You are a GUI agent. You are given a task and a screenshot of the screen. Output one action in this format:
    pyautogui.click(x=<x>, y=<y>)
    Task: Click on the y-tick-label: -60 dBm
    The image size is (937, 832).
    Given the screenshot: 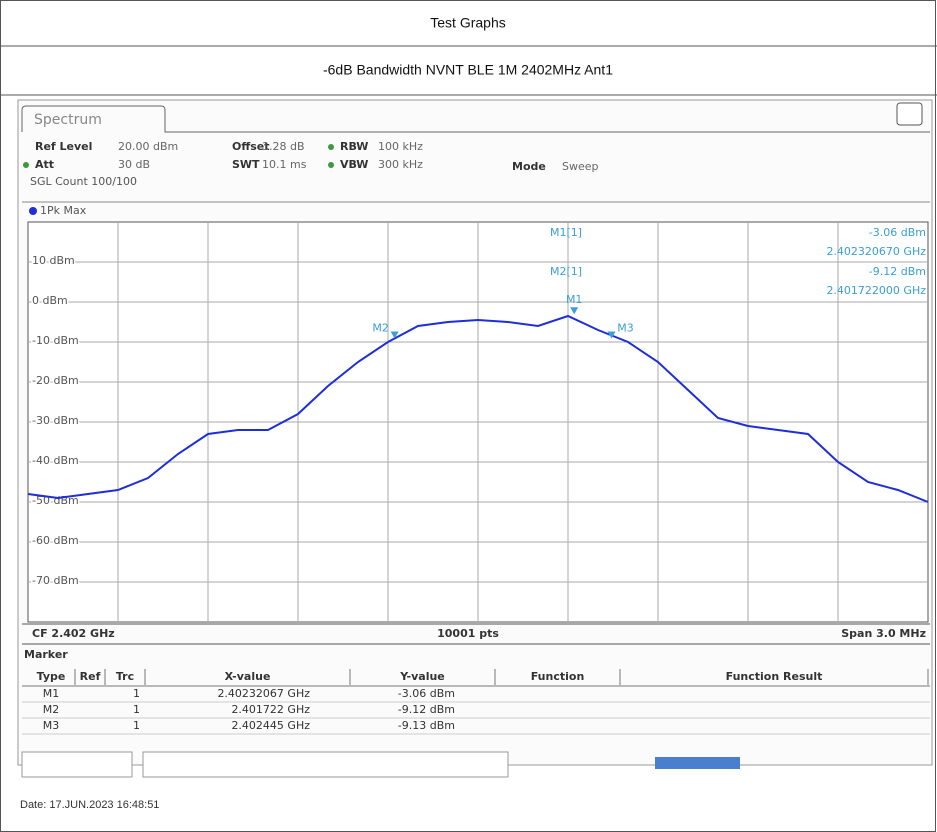 What is the action you would take?
    pyautogui.click(x=55, y=540)
    